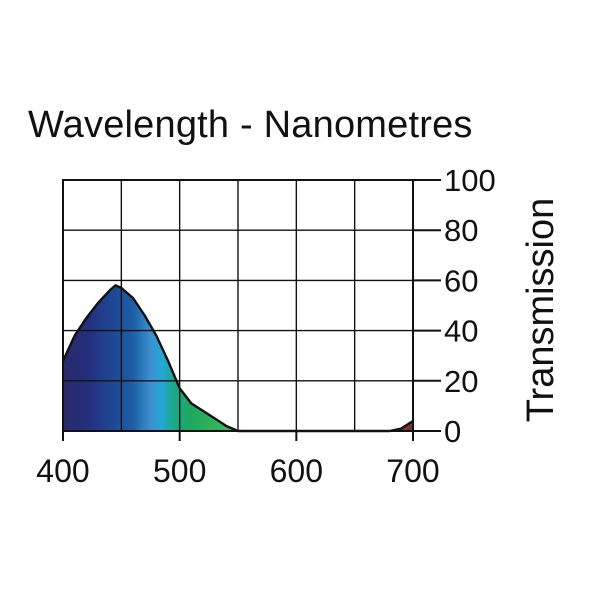 Image resolution: width=600 pixels, height=605 pixels. Describe the element at coordinates (296, 471) in the screenshot. I see `x-tick-label: 600` at that location.